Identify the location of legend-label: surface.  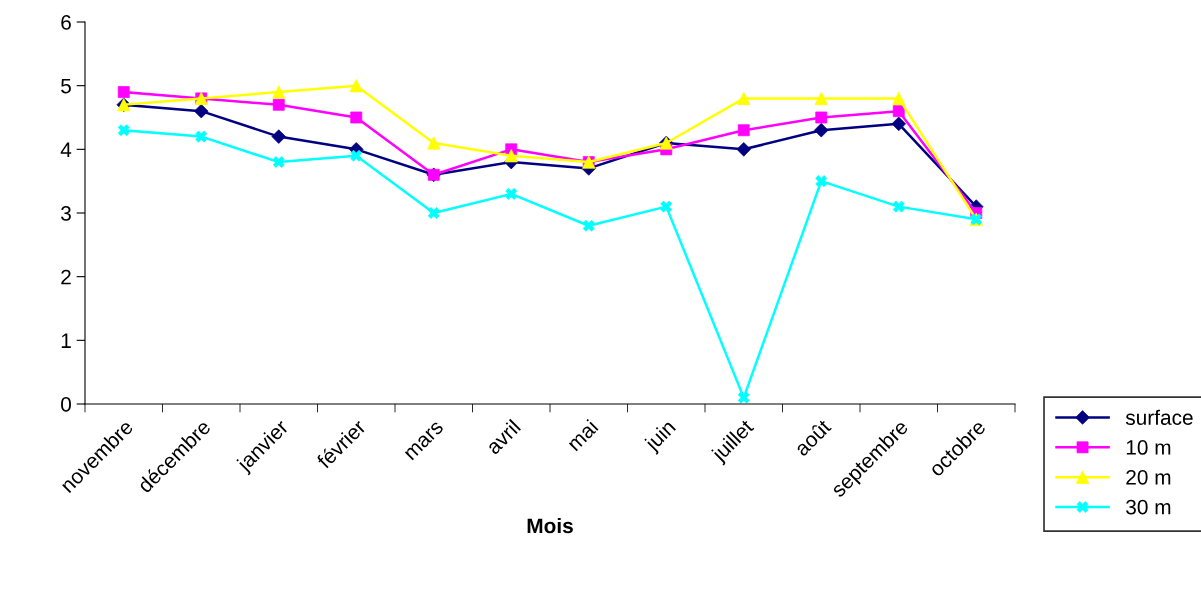
(1159, 417).